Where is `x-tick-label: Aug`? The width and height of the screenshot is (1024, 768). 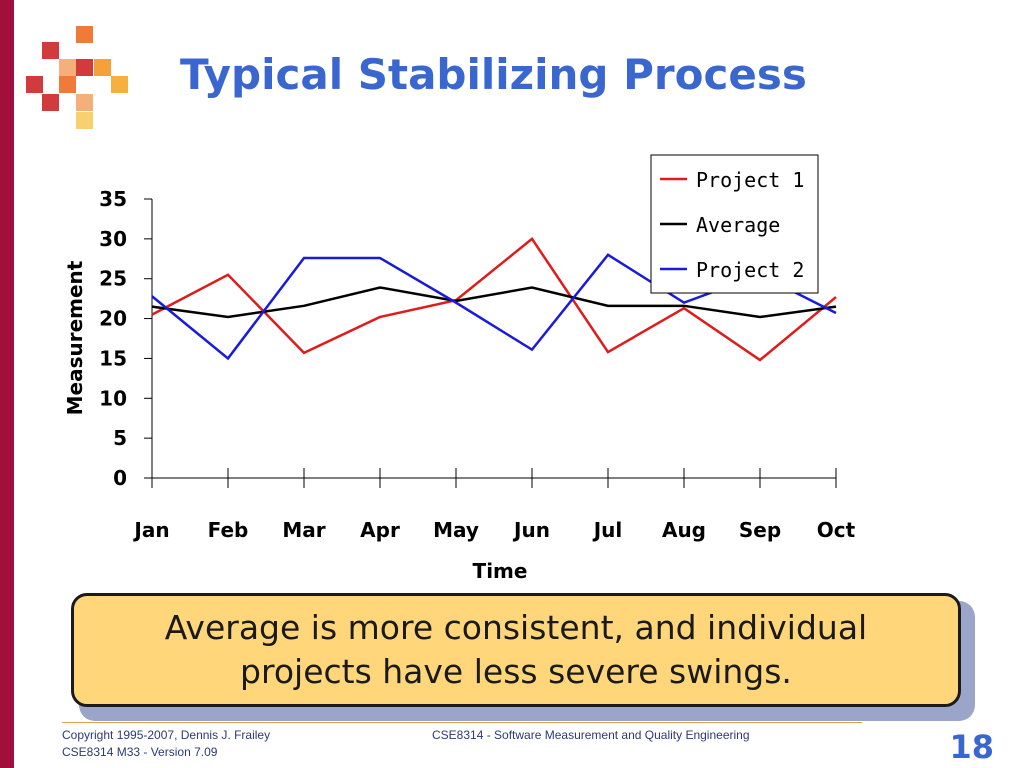 x-tick-label: Aug is located at coordinates (684, 530).